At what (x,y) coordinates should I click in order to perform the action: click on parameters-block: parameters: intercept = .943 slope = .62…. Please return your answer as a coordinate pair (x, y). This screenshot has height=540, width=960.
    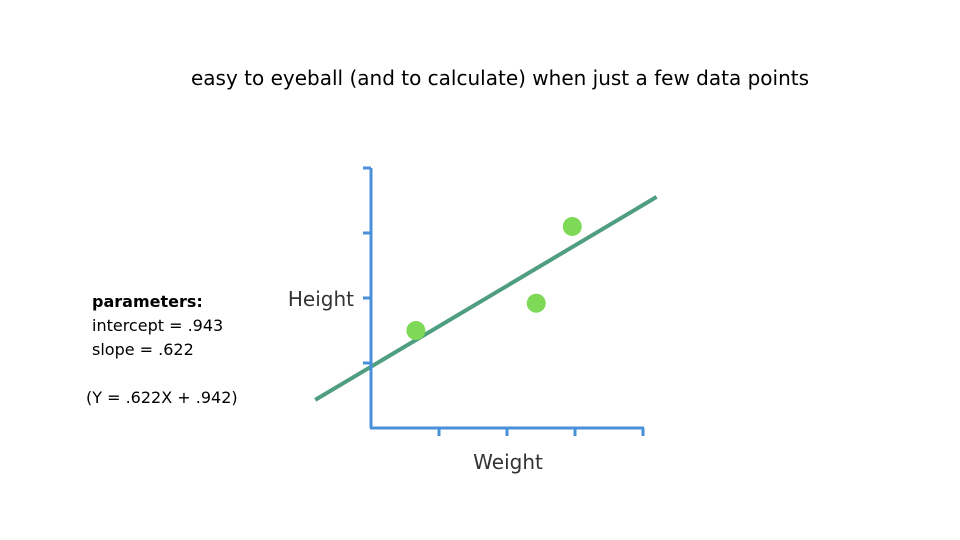
    Looking at the image, I should click on (157, 326).